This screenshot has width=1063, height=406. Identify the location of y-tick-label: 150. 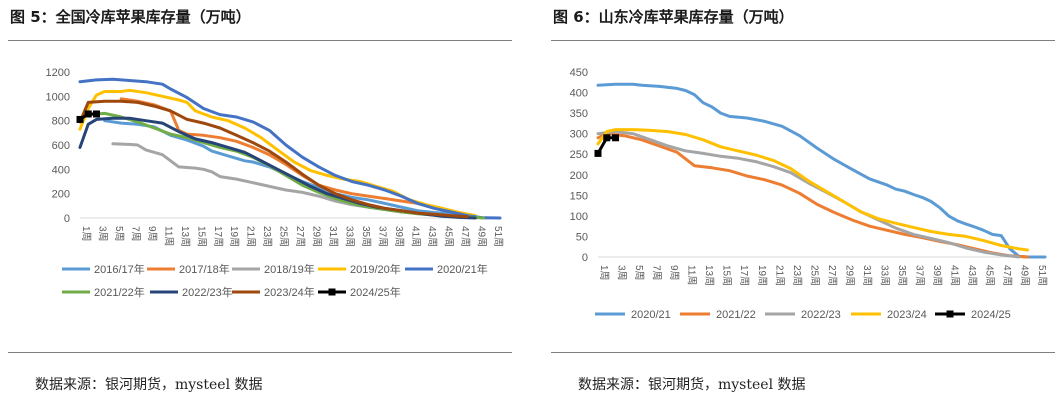
(579, 196).